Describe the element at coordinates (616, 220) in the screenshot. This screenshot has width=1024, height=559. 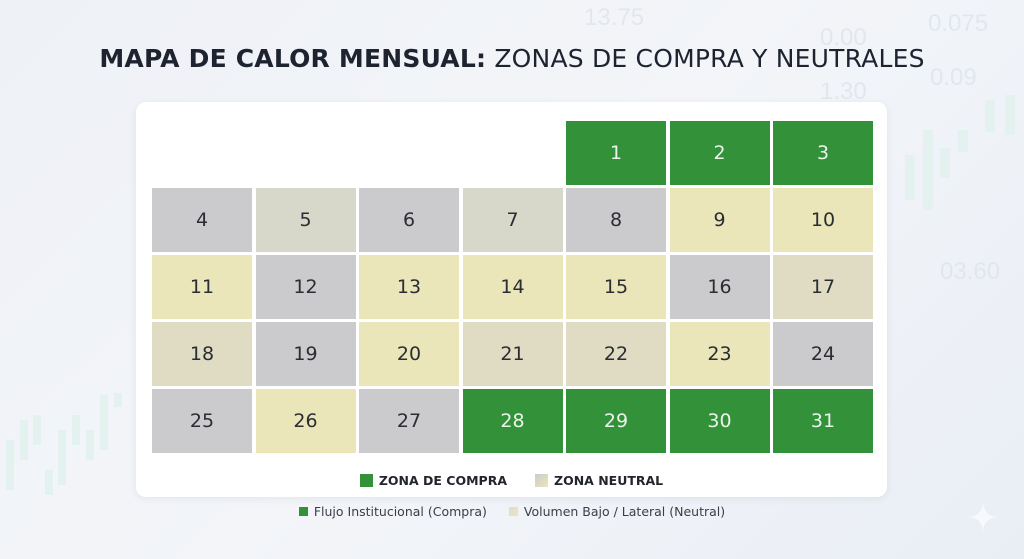
I see `day-cell-8: 8` at that location.